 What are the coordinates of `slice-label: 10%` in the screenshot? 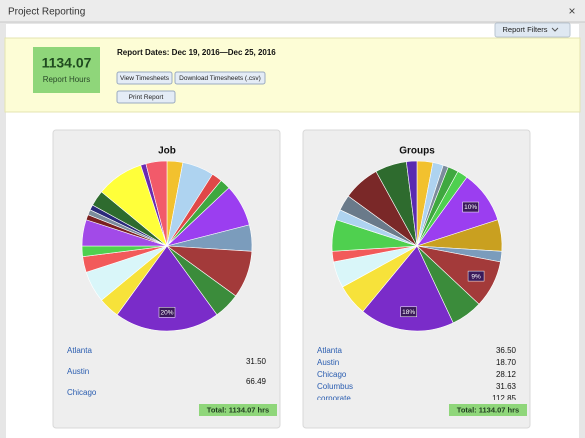 It's located at (470, 207).